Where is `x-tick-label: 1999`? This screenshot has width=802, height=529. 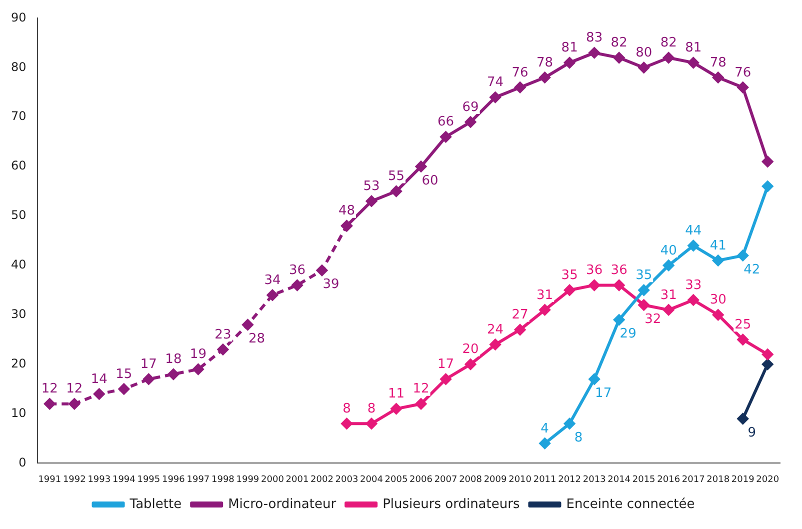 x-tick-label: 1999 is located at coordinates (248, 479).